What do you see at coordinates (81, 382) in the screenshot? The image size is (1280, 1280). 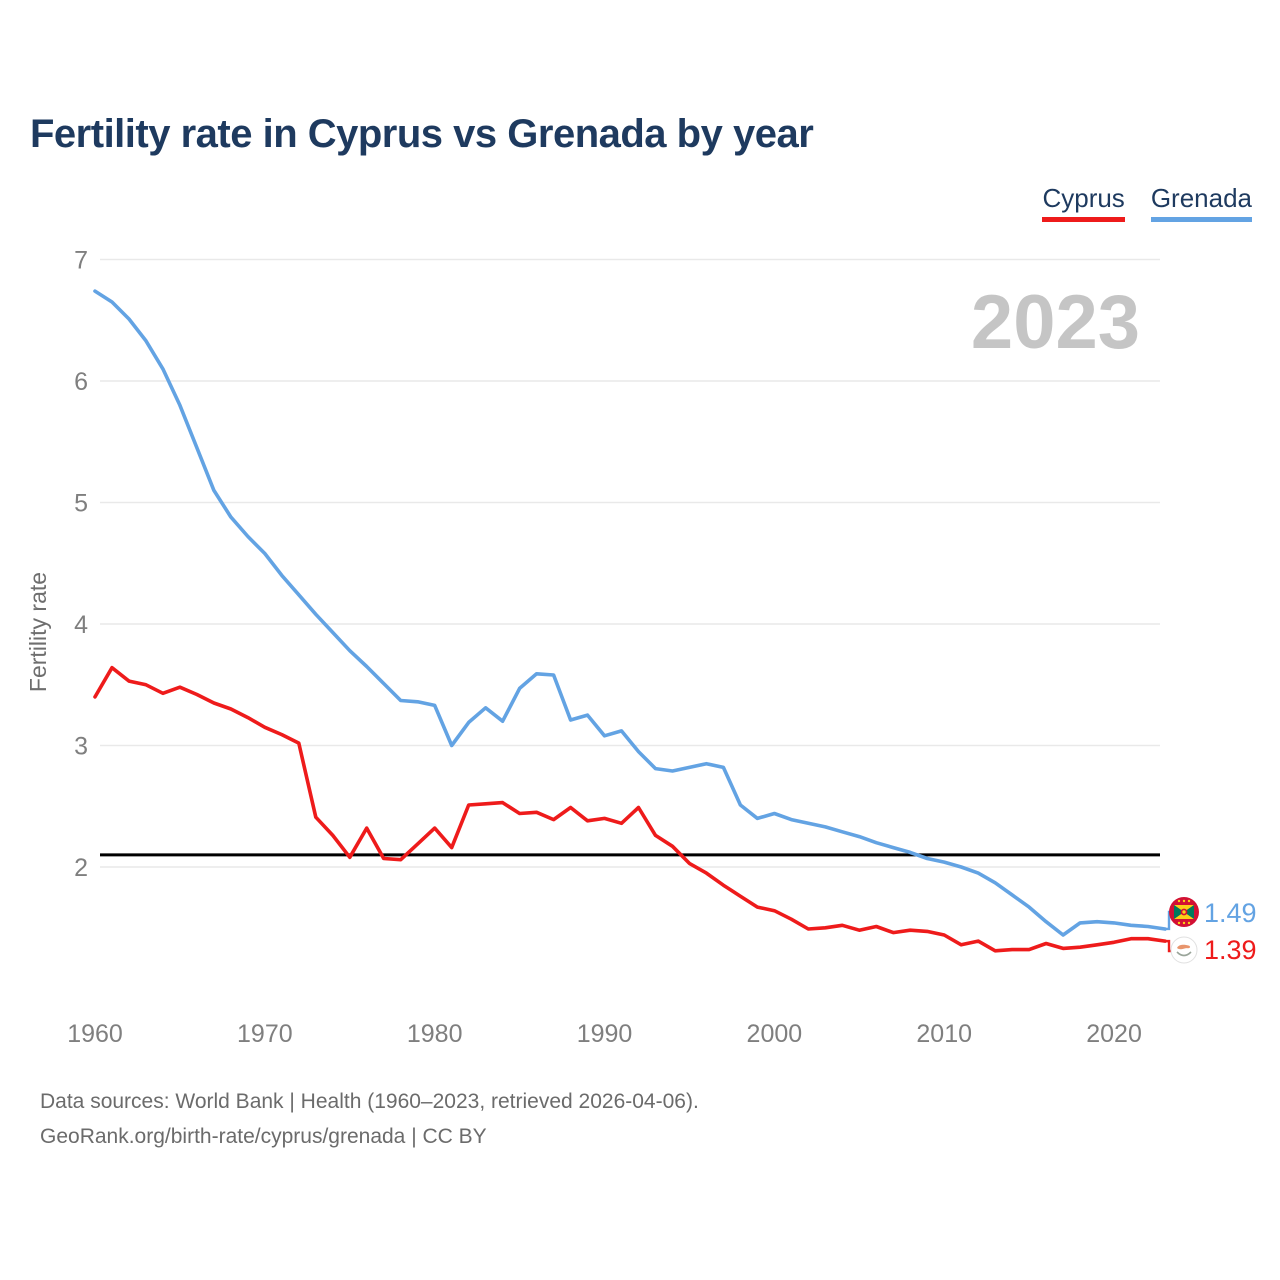 I see `y-tick-6: 6` at bounding box center [81, 382].